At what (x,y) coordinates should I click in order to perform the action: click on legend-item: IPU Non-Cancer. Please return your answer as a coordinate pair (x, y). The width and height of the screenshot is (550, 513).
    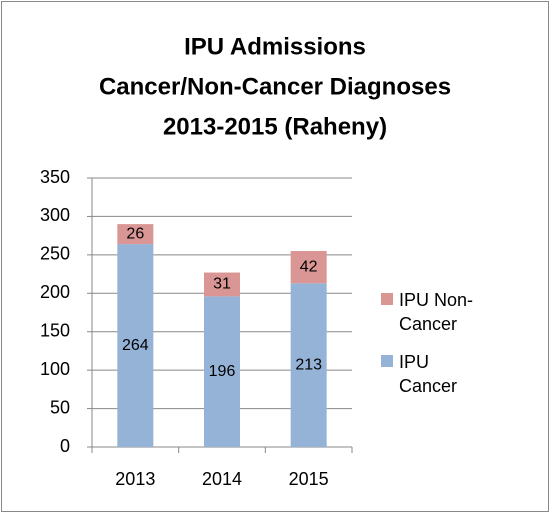
    Looking at the image, I should click on (436, 312).